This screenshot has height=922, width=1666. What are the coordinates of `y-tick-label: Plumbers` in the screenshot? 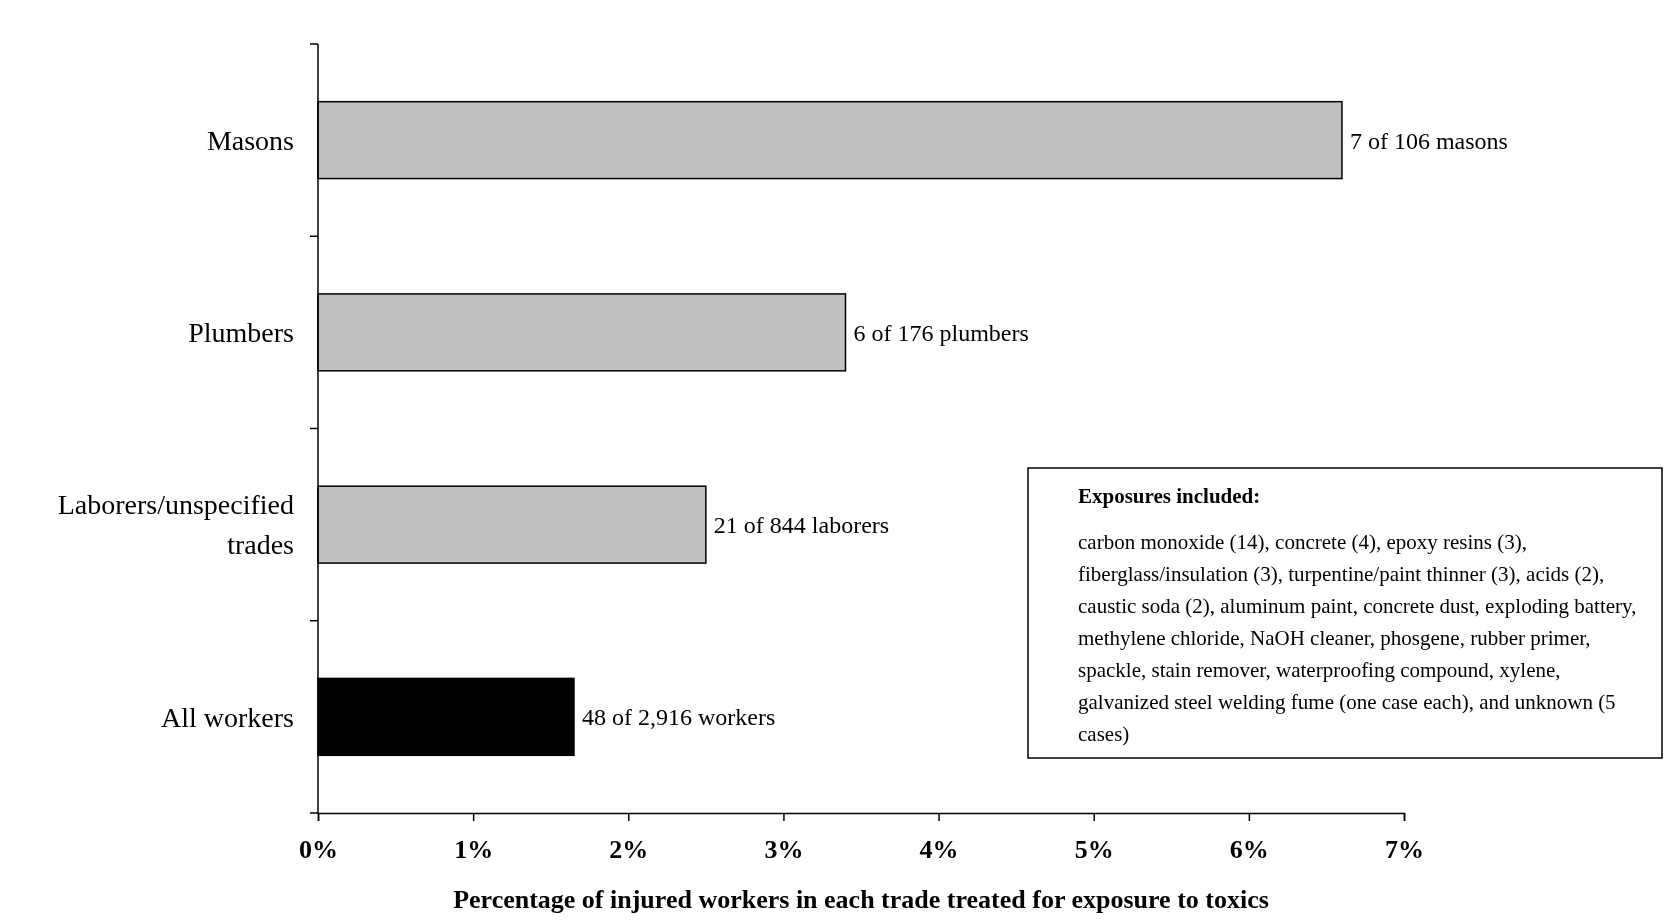 It's located at (241, 333).